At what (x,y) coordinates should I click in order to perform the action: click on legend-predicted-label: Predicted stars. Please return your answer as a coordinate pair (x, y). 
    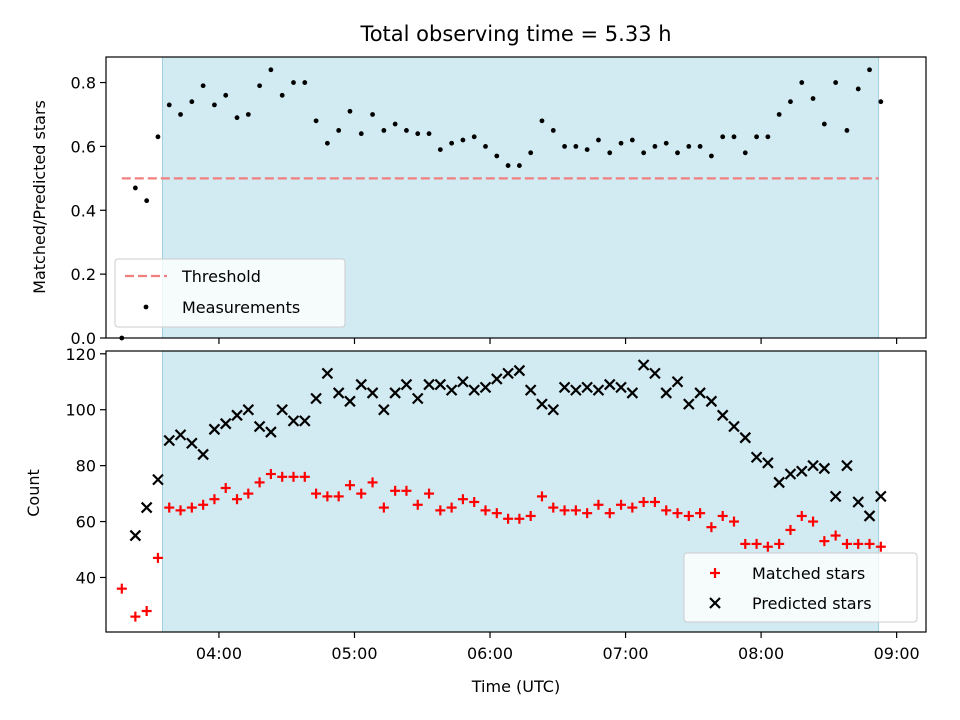
    Looking at the image, I should click on (812, 603).